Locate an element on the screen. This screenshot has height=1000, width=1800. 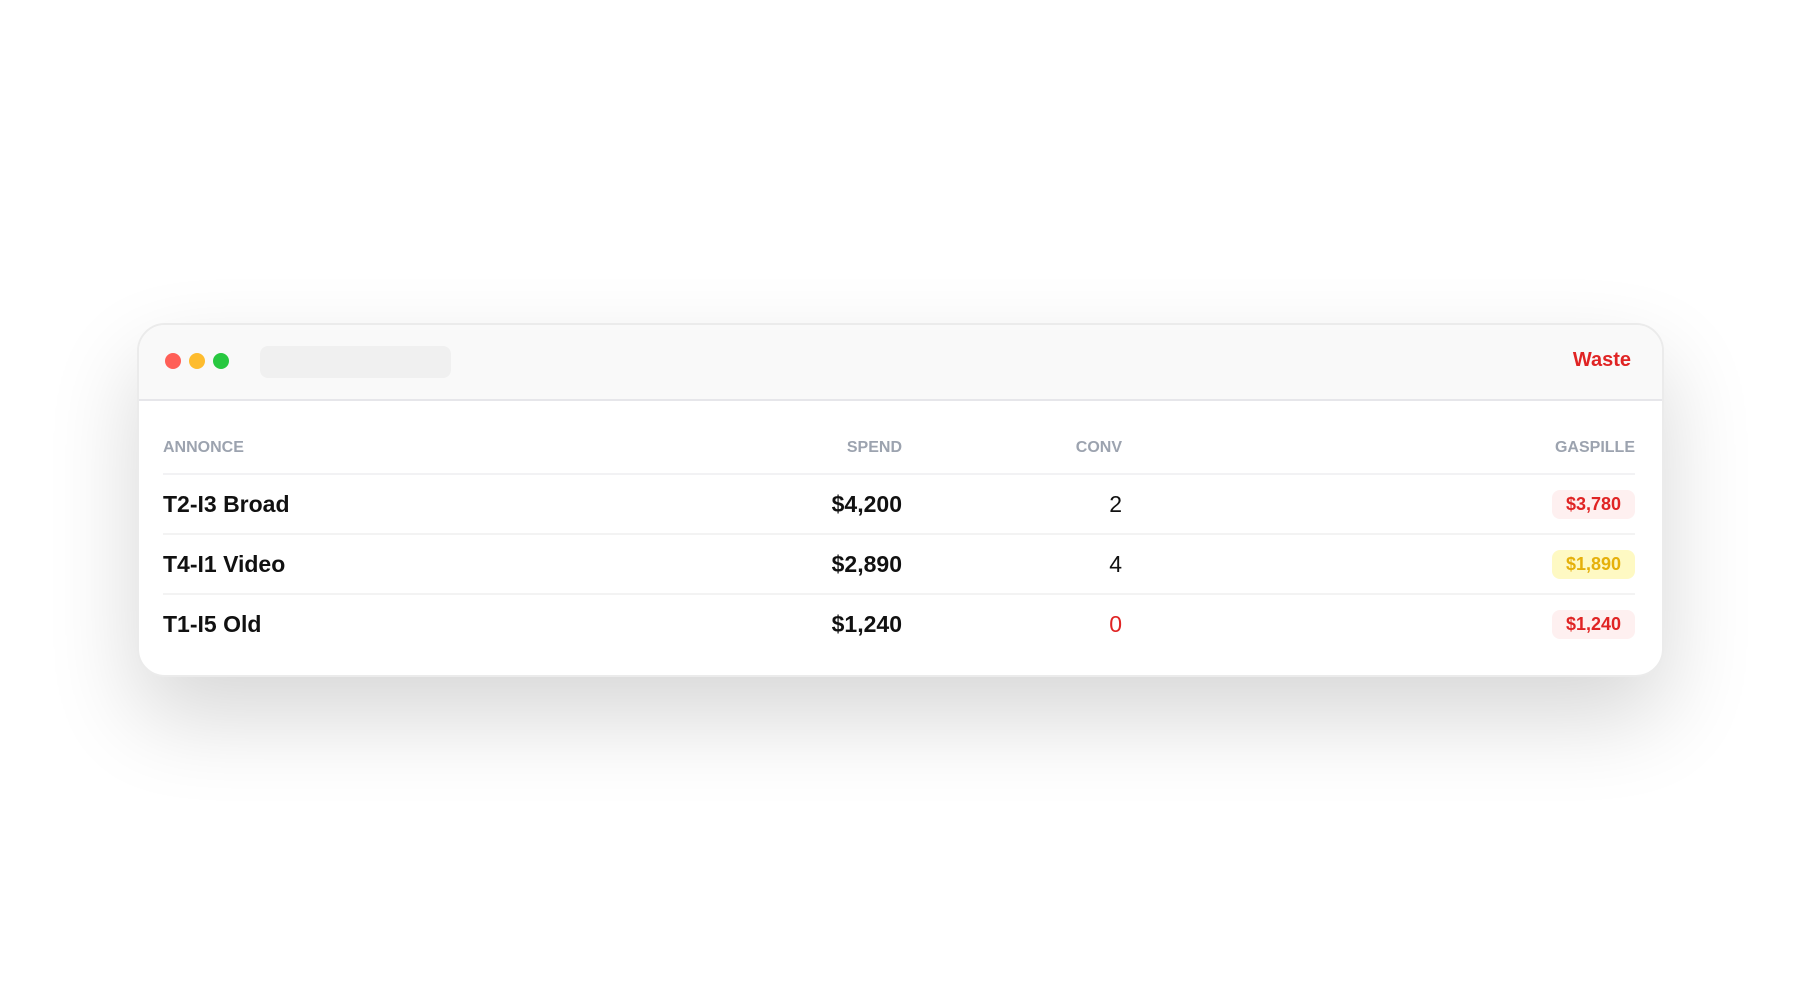
table-row: T2-I3 Broad $4,200 2 $3,780 is located at coordinates (899, 505).